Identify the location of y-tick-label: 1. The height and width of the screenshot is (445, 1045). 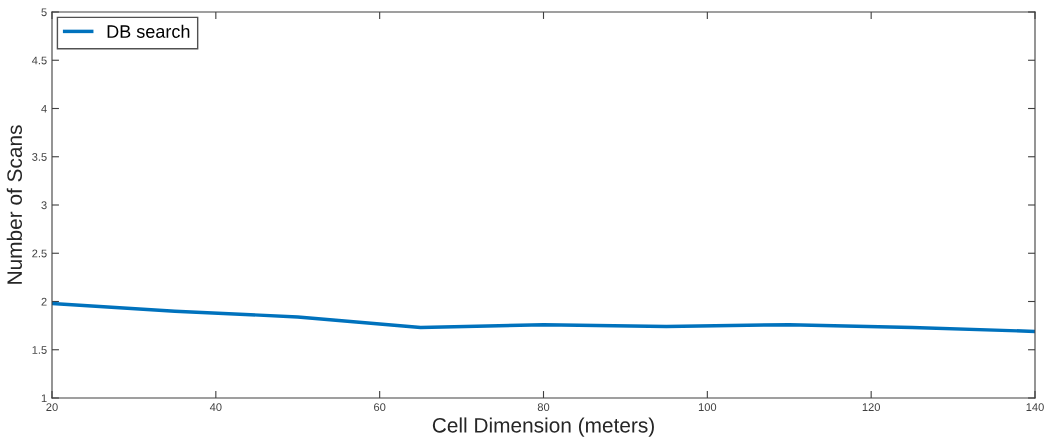
(44, 398).